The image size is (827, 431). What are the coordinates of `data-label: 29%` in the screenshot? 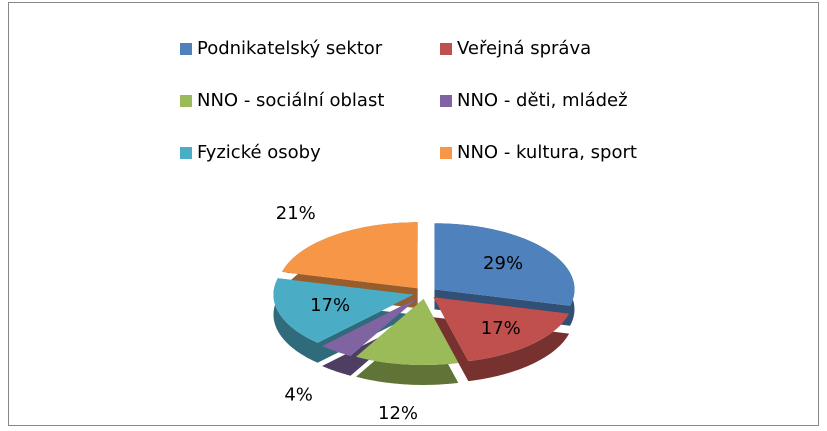 It's located at (503, 263).